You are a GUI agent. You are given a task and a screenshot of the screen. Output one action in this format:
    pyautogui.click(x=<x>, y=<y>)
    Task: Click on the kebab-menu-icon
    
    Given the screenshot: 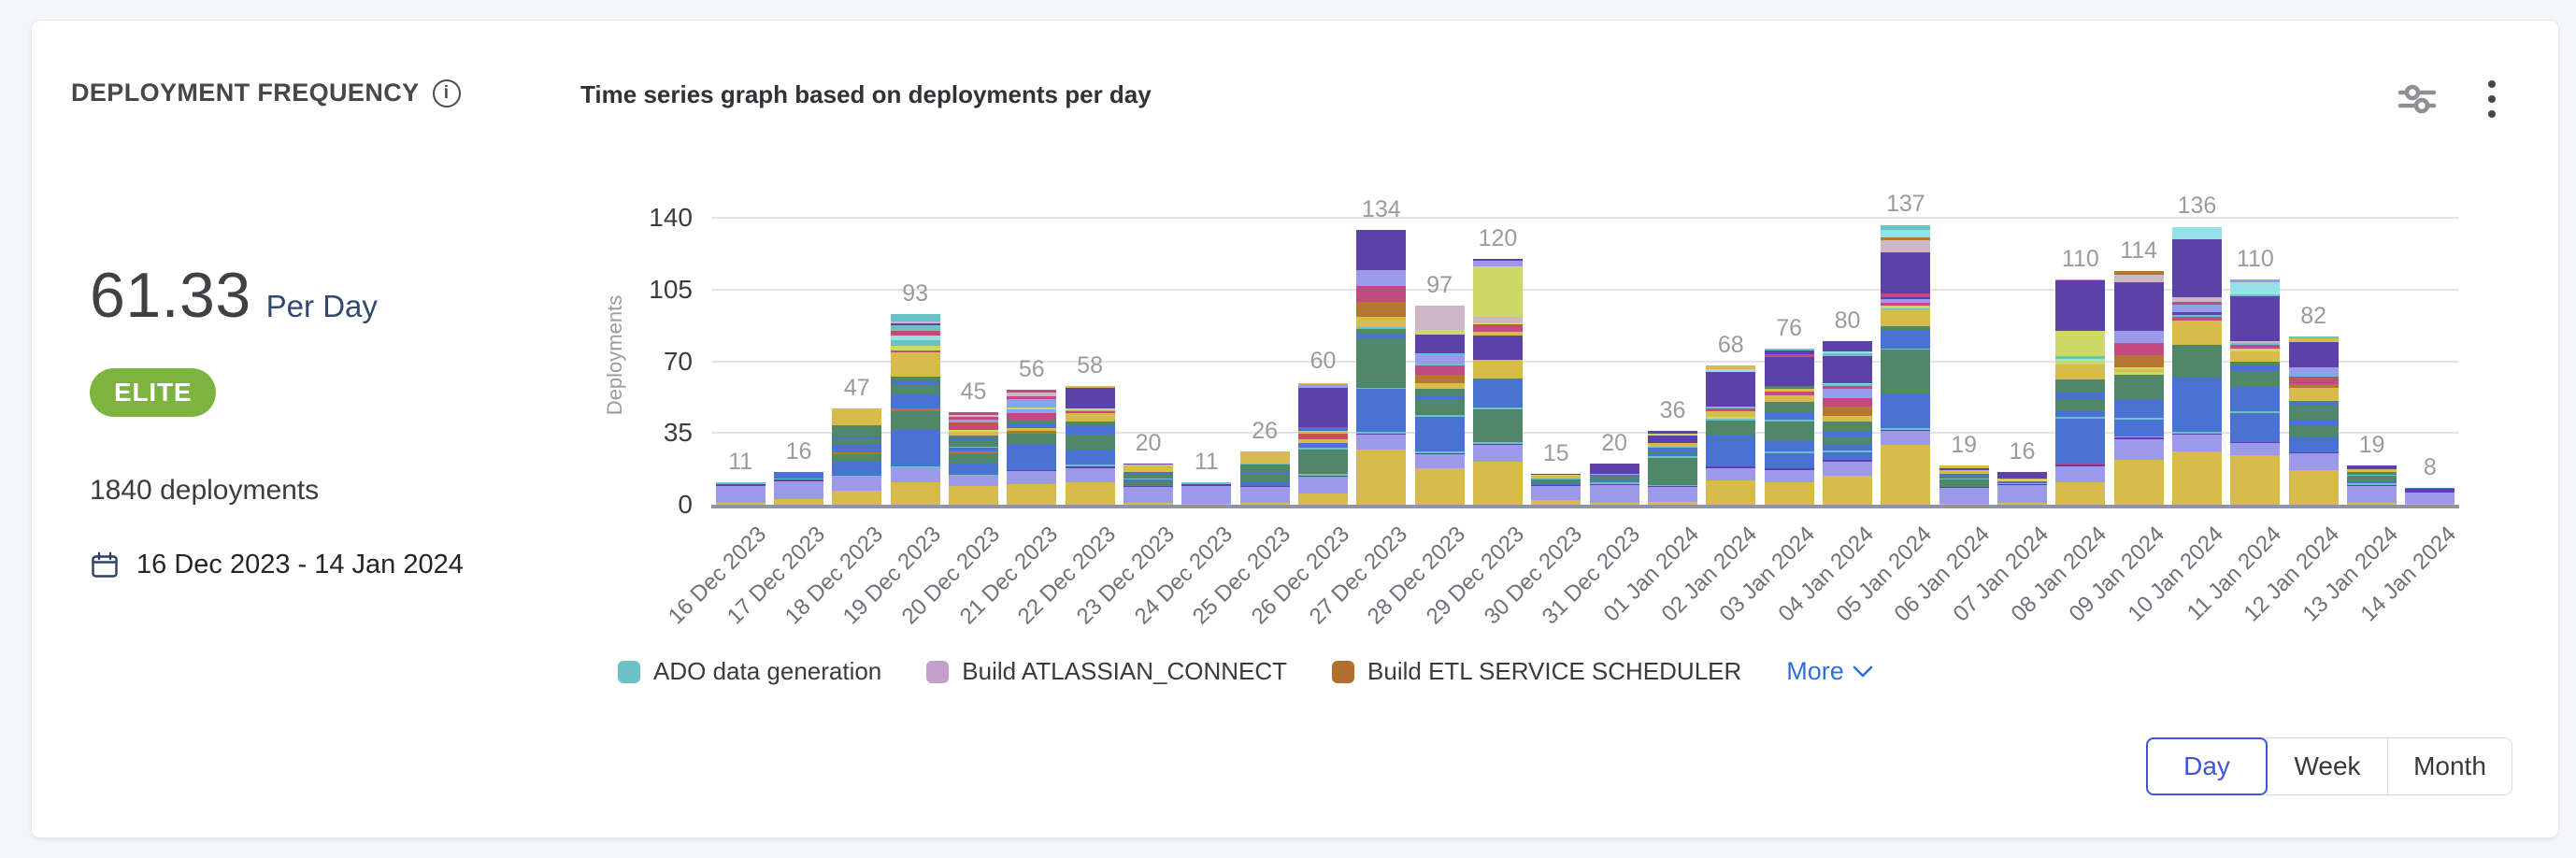 What is the action you would take?
    pyautogui.click(x=2491, y=99)
    